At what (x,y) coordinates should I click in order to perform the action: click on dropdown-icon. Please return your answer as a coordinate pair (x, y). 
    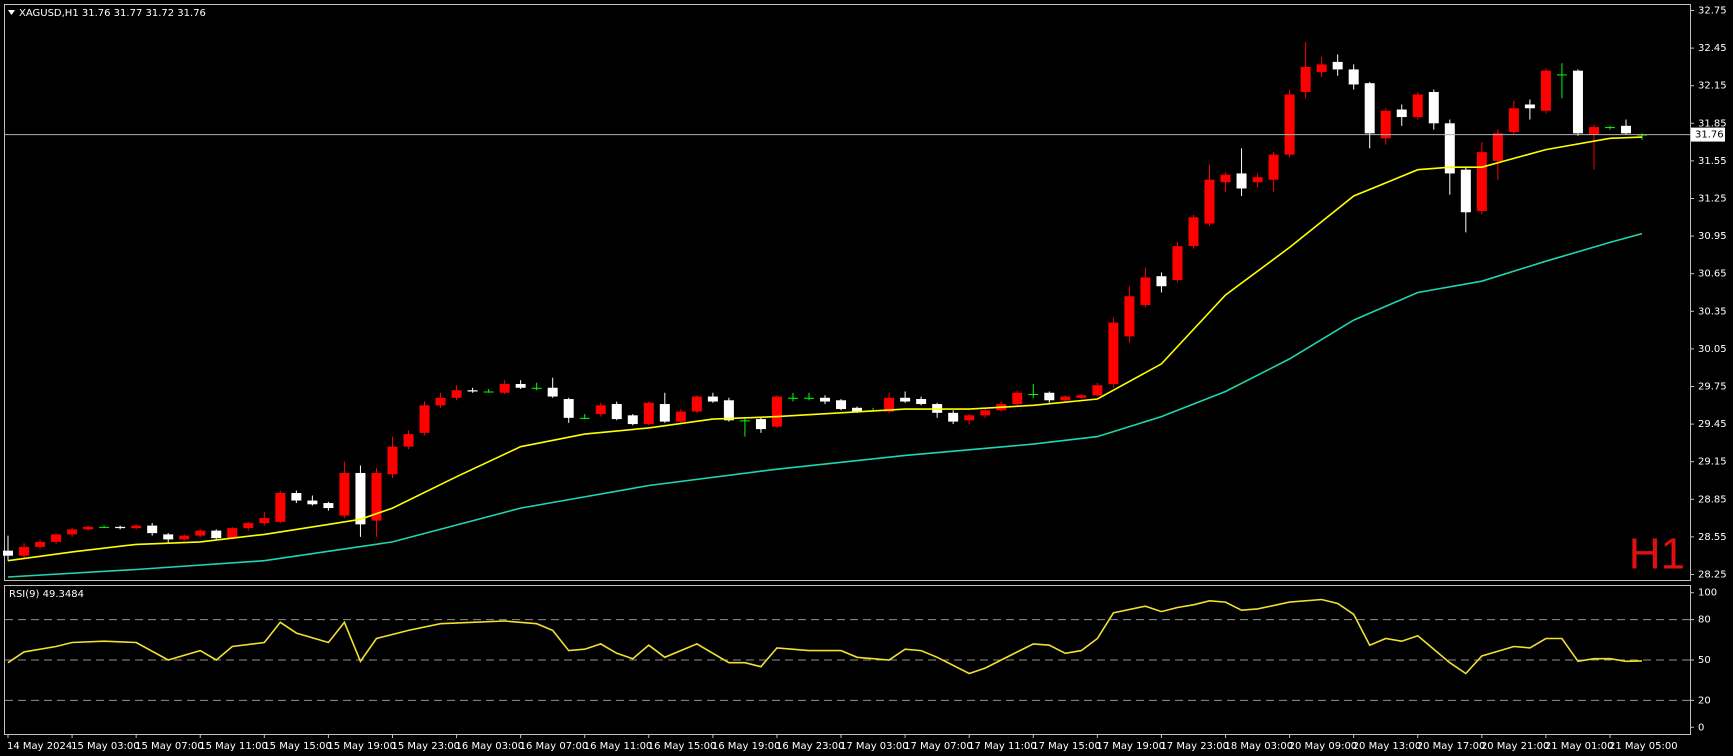
    Looking at the image, I should click on (11, 12).